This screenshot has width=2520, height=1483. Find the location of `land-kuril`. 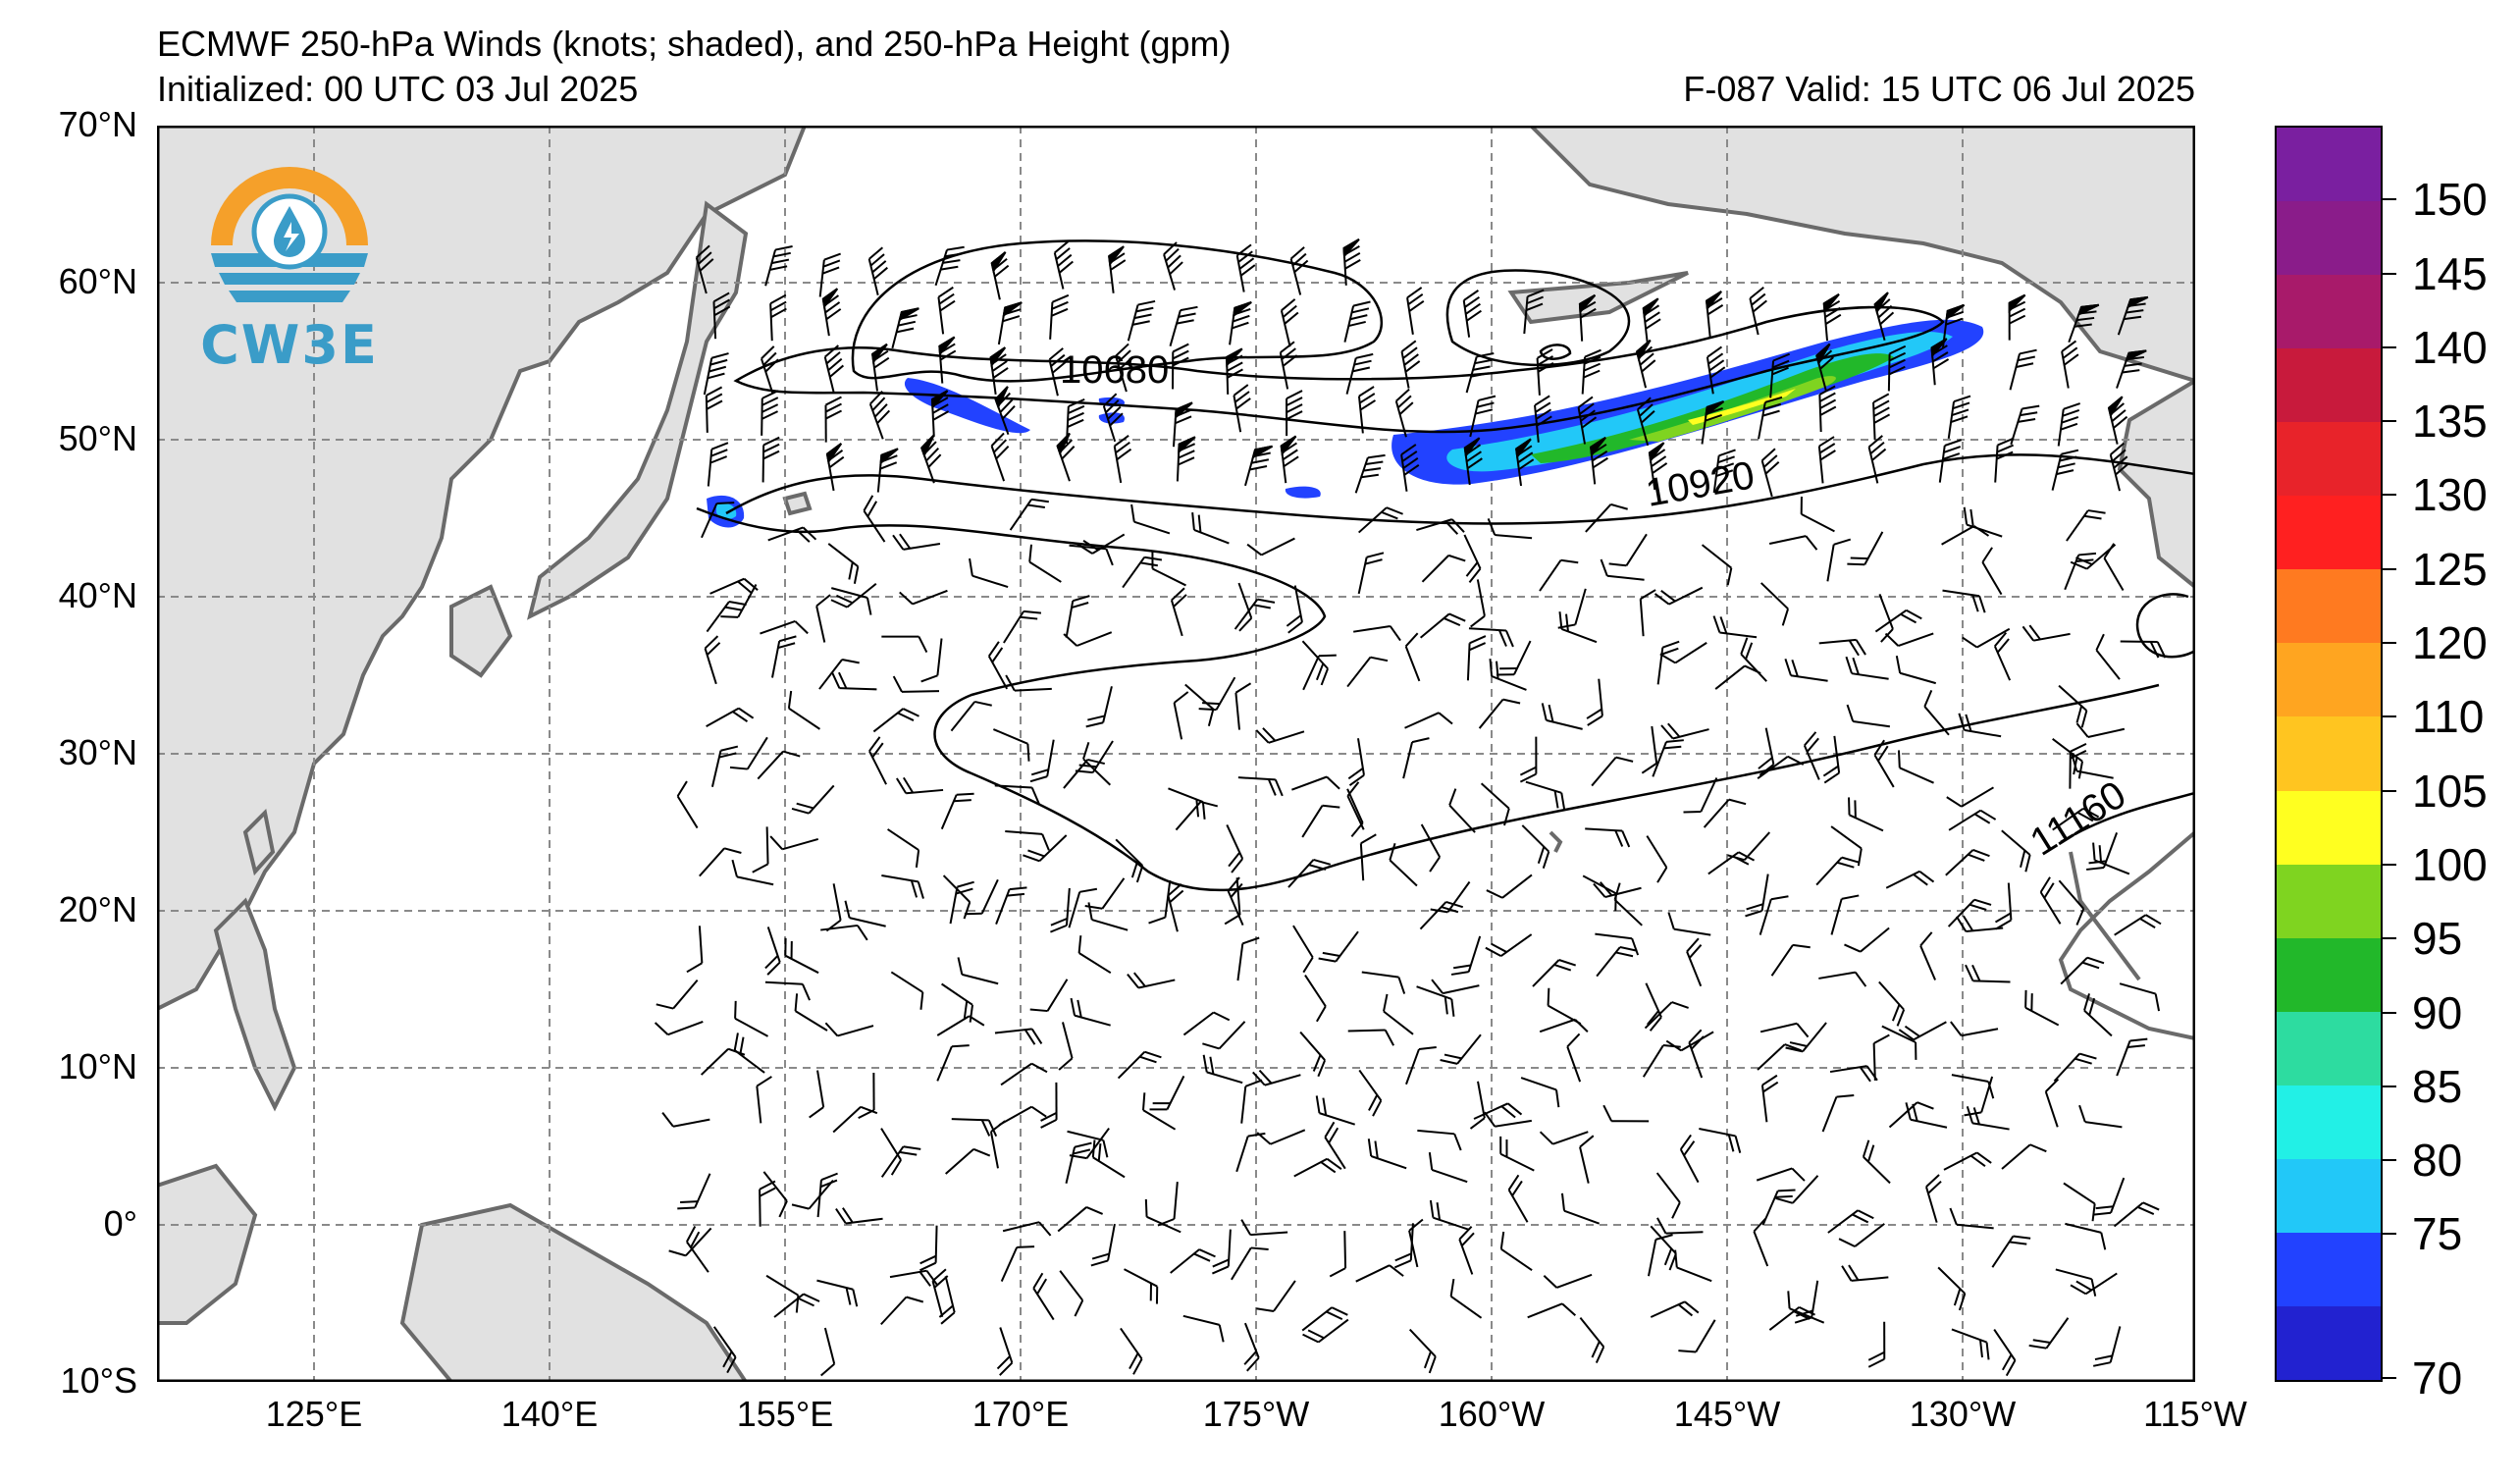

land-kuril is located at coordinates (797, 504).